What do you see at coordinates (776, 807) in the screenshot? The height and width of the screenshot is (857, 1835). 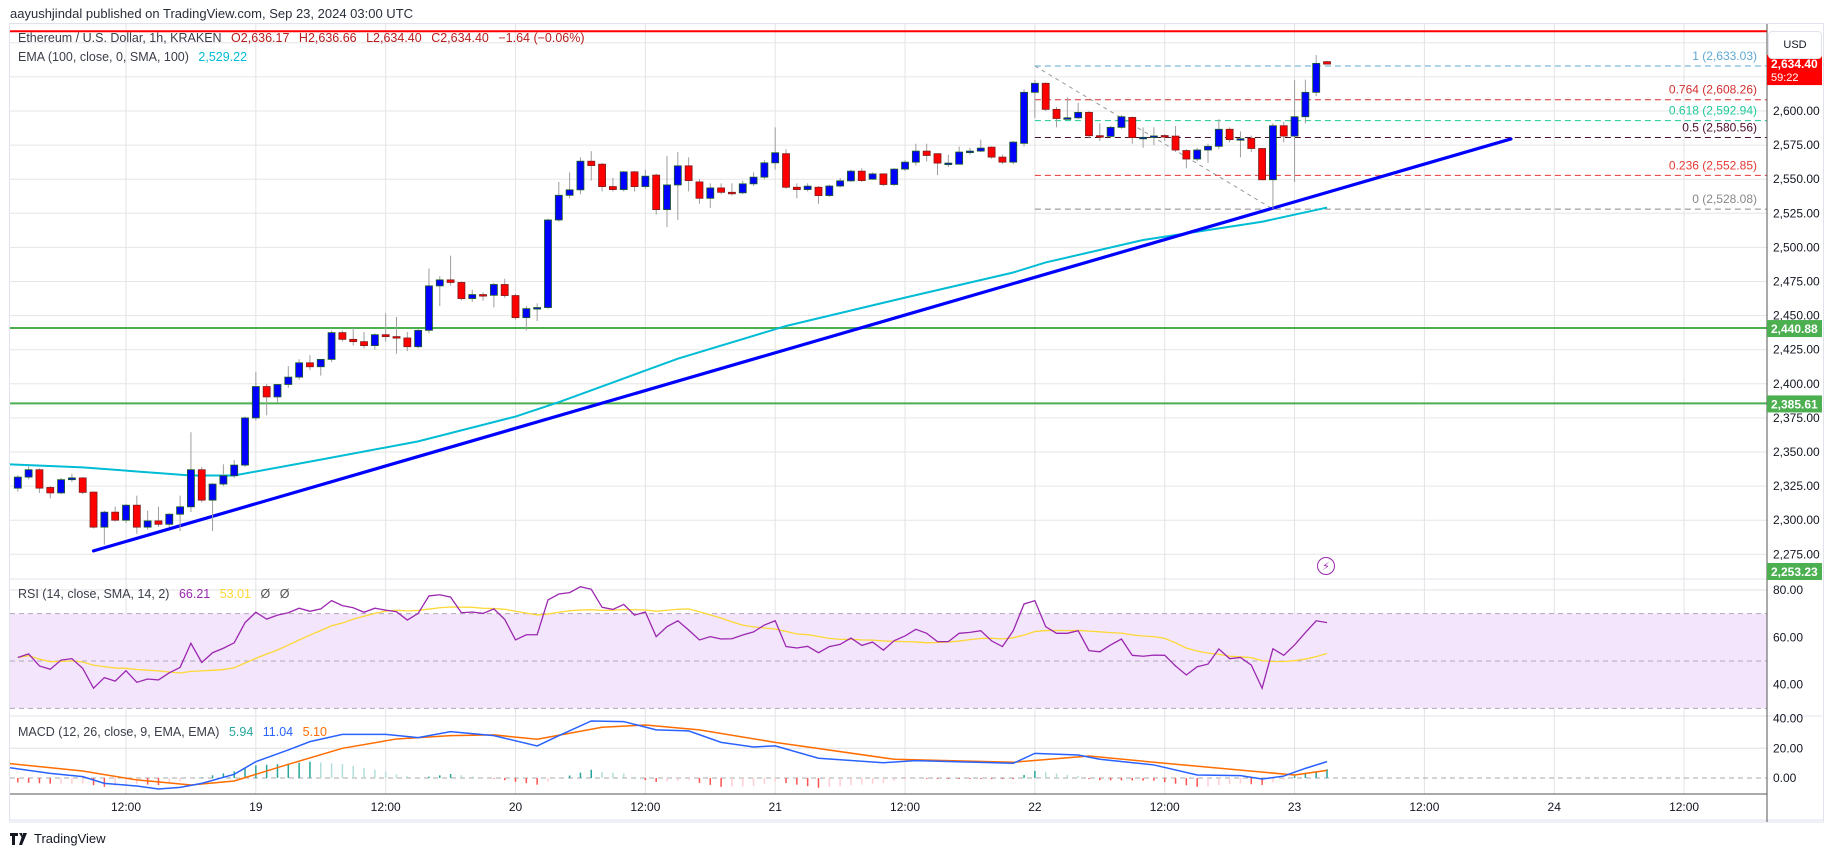 I see `time-tick-label: 21` at bounding box center [776, 807].